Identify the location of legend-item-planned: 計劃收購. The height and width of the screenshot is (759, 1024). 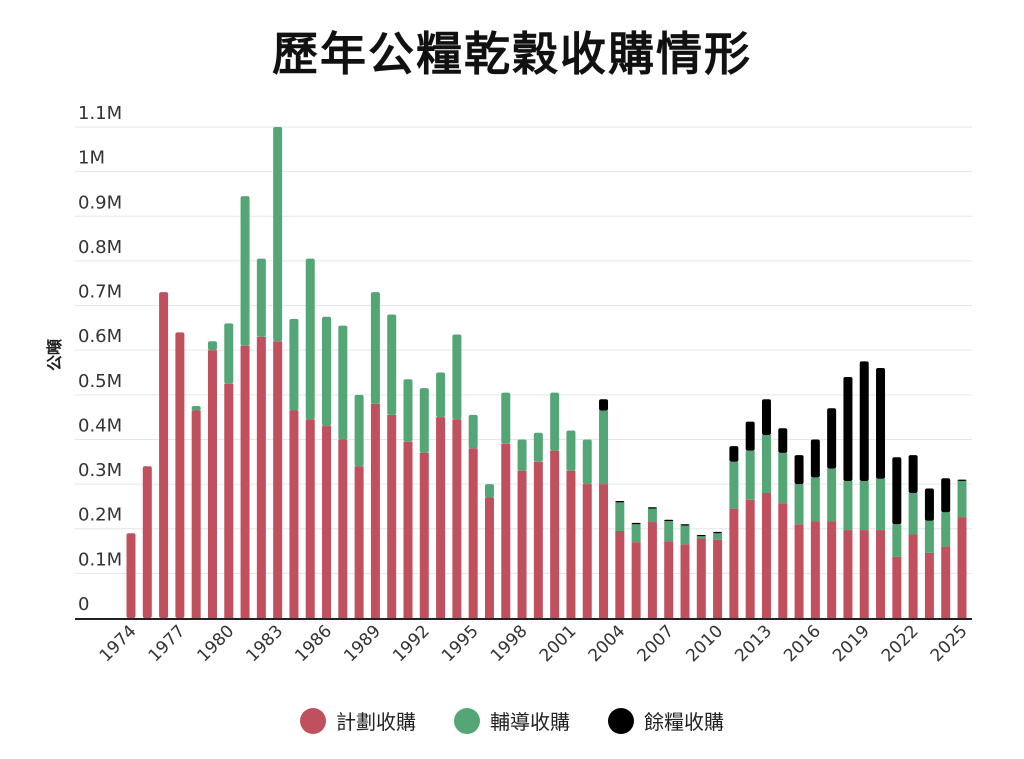
(358, 720).